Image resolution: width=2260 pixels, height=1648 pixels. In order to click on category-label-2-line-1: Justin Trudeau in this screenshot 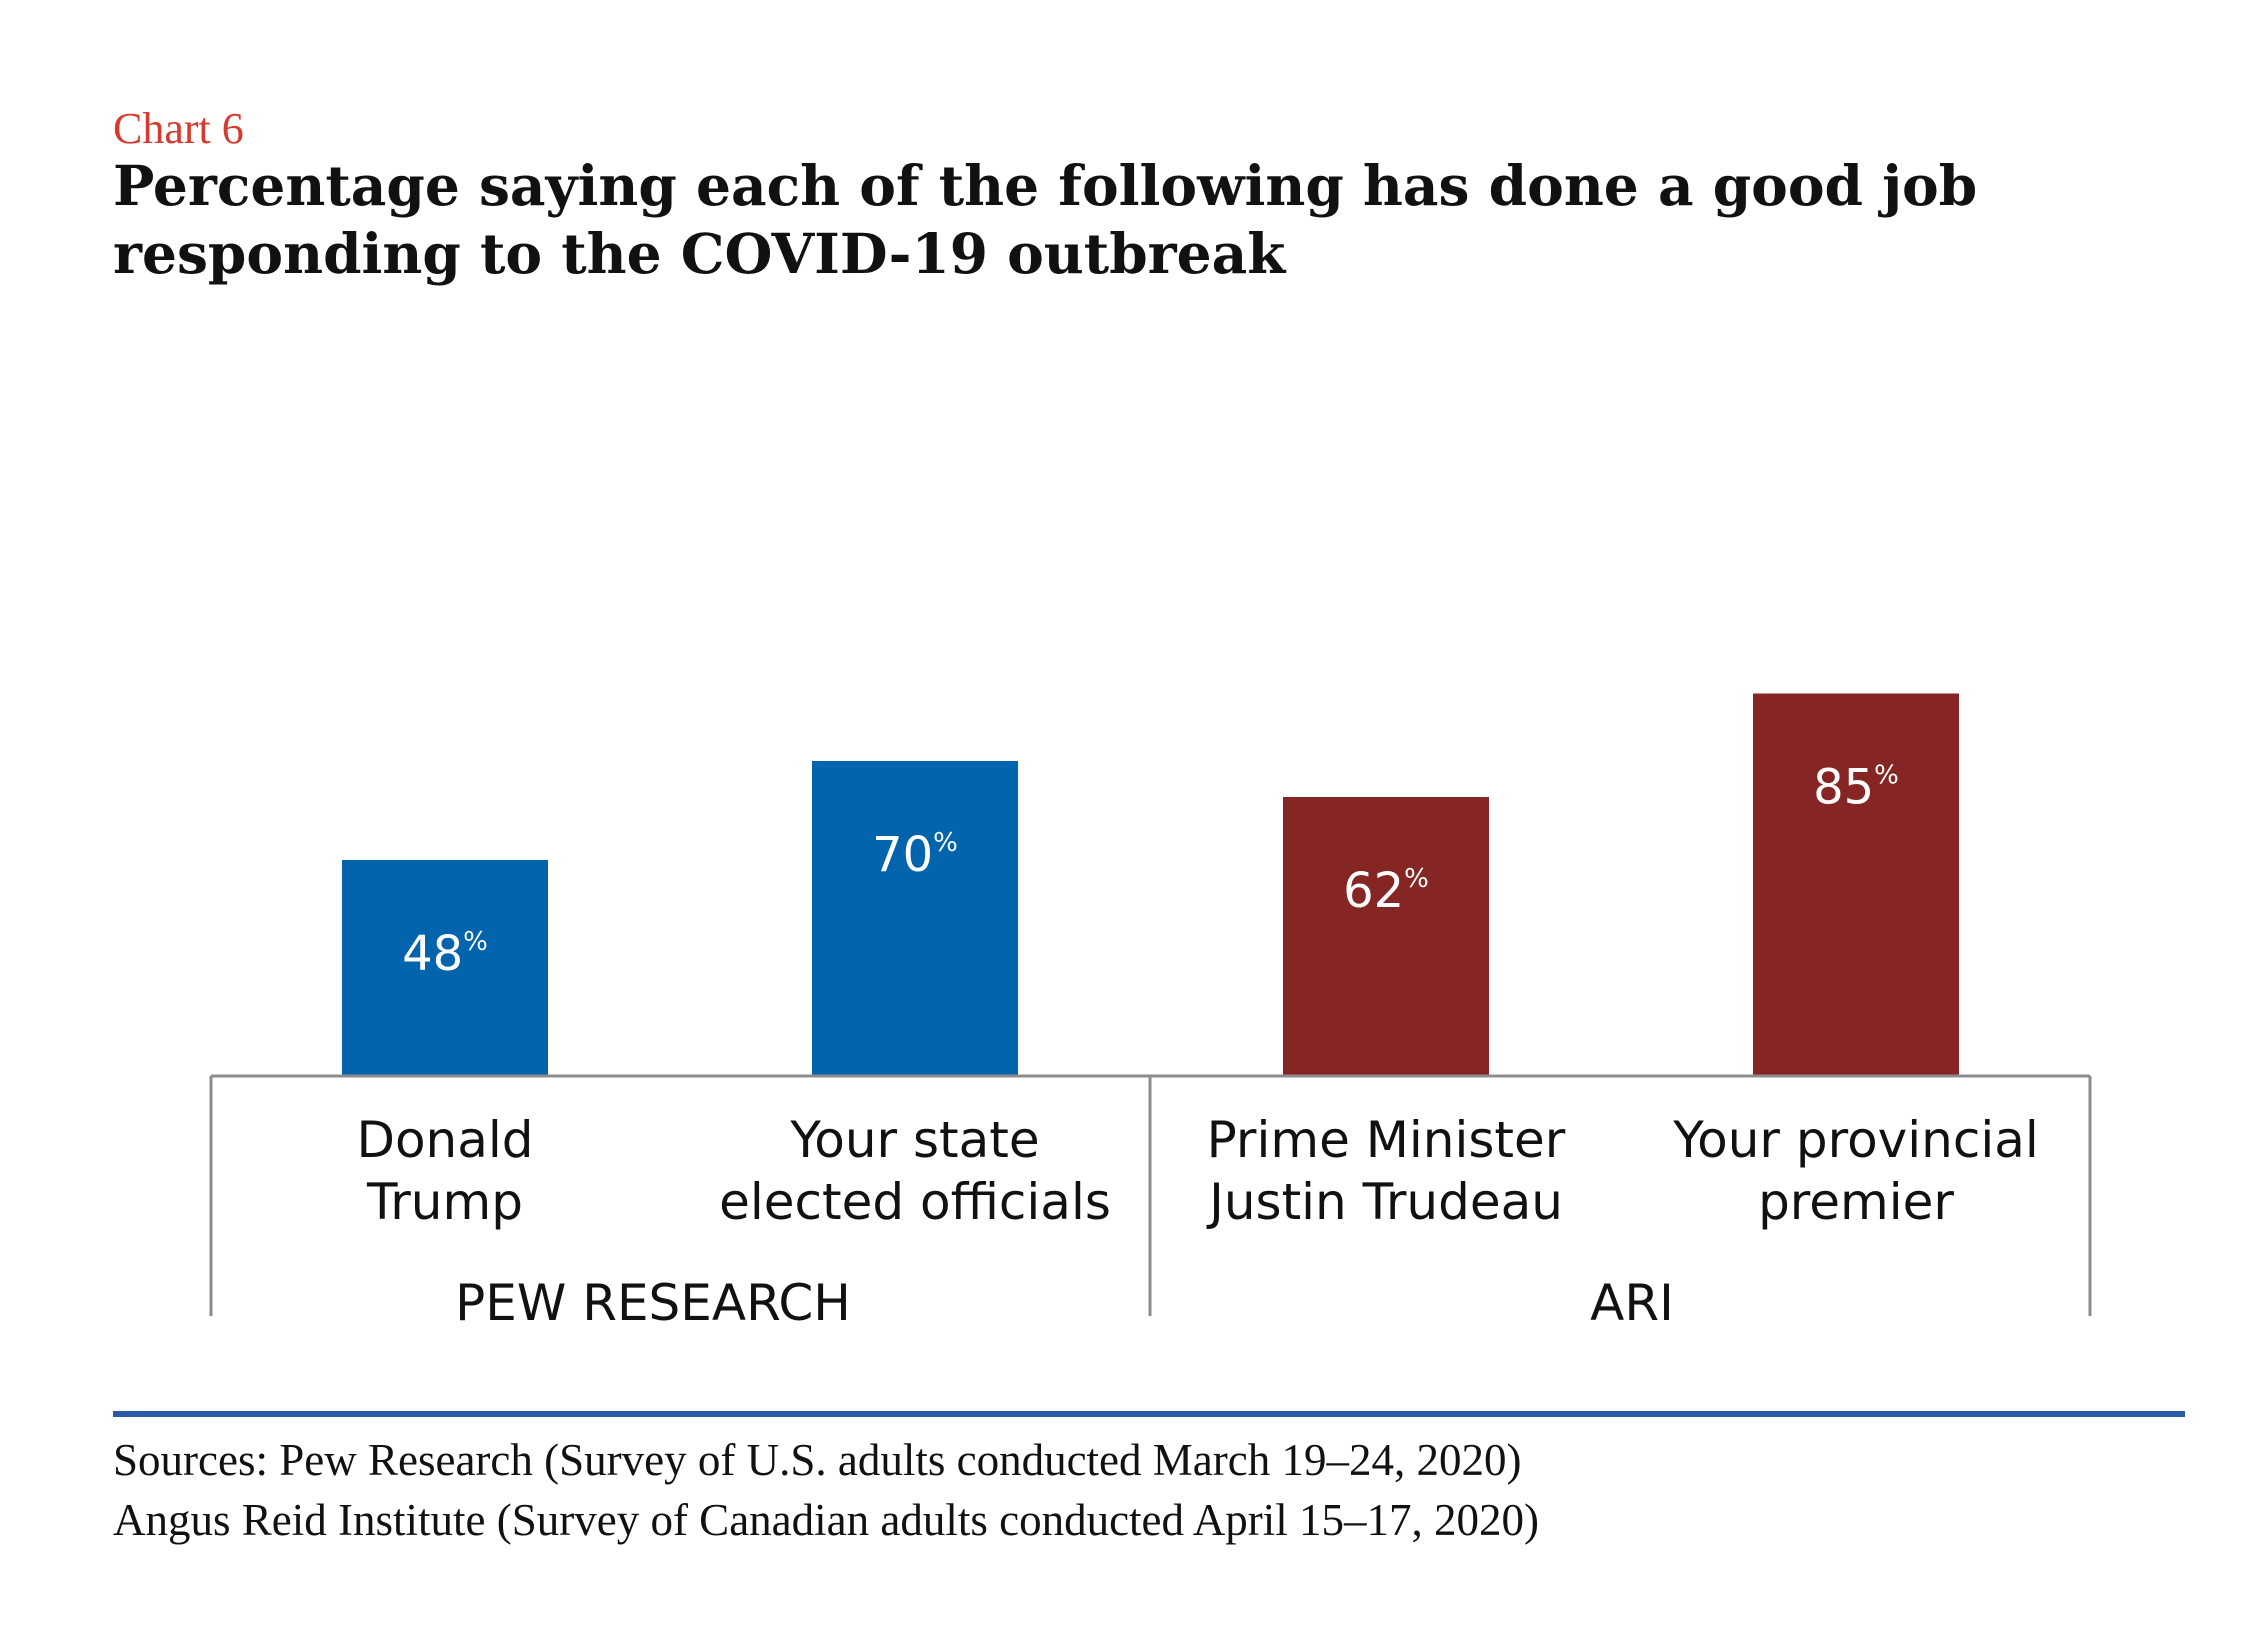, I will do `click(1384, 1202)`.